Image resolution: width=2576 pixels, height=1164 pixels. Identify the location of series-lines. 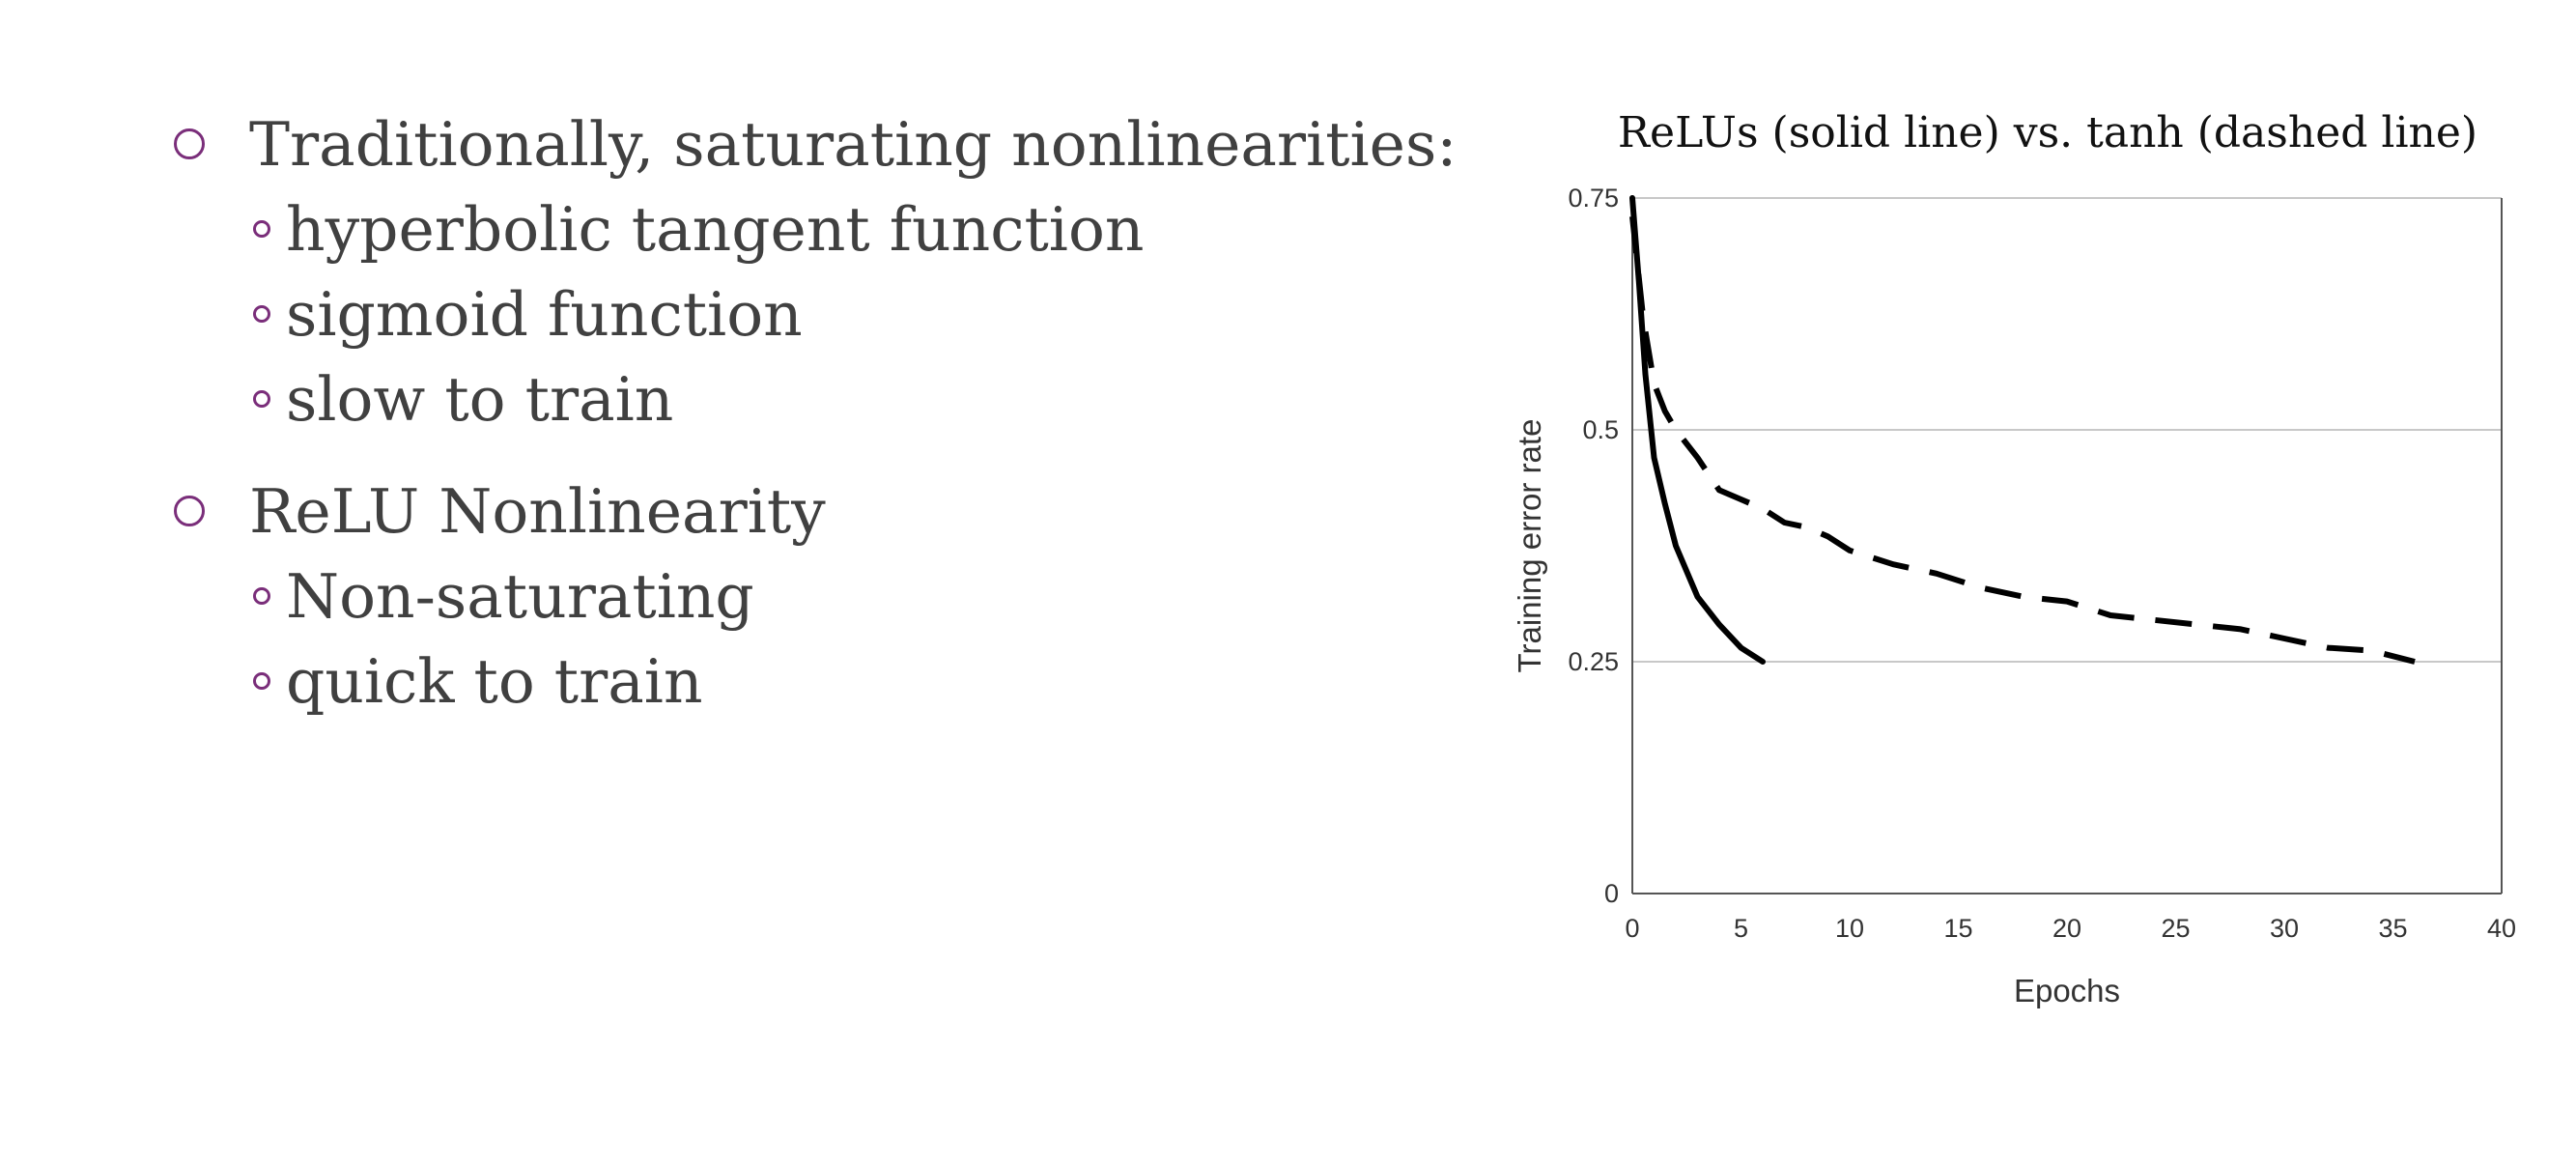
(2022, 430).